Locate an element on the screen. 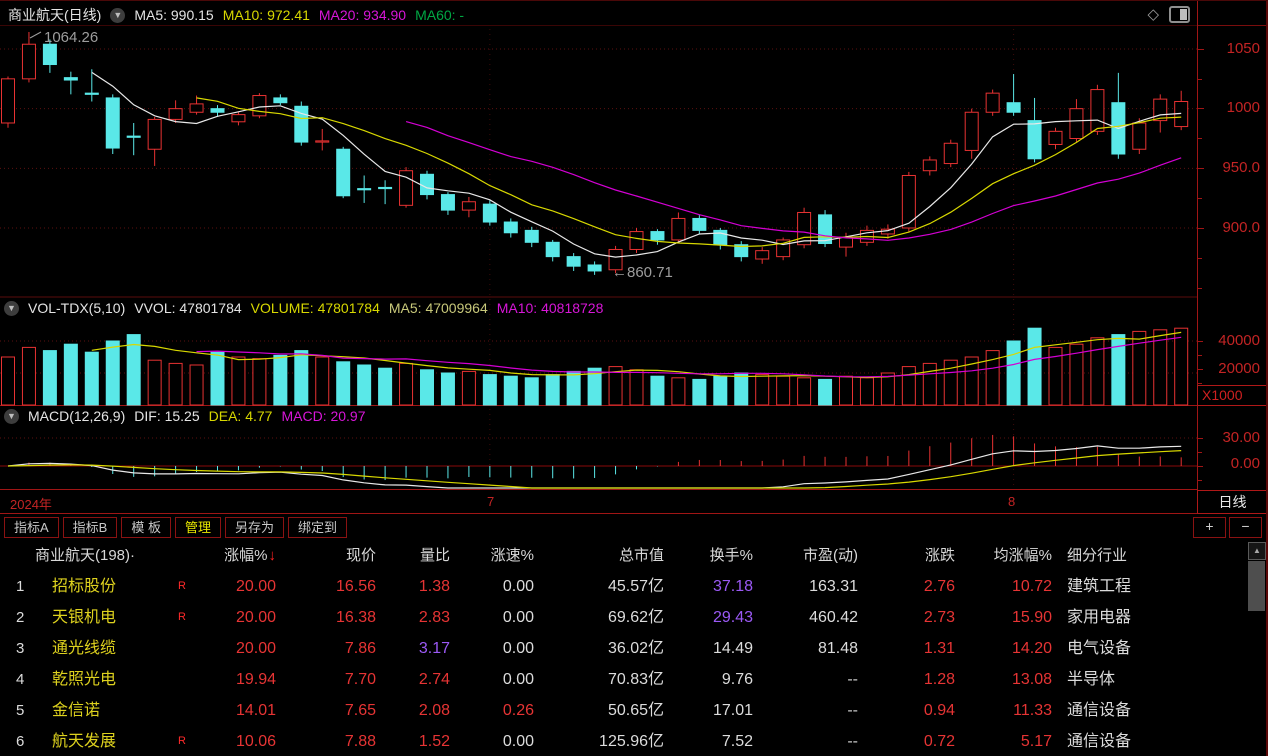 This screenshot has width=1268, height=756. time-axis: 2024年 7 8 is located at coordinates (598, 502).